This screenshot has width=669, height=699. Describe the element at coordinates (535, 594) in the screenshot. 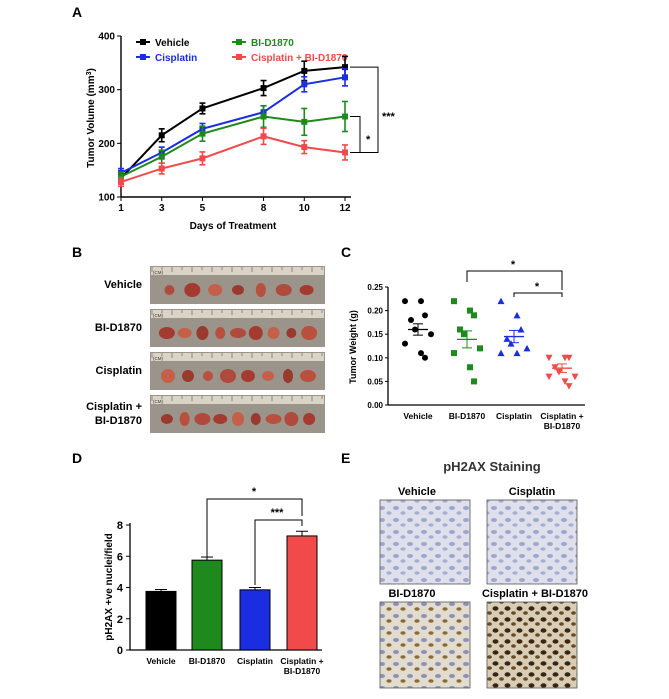

I see `panel-e-label-combo: Cisplatin + BI-D1870` at that location.